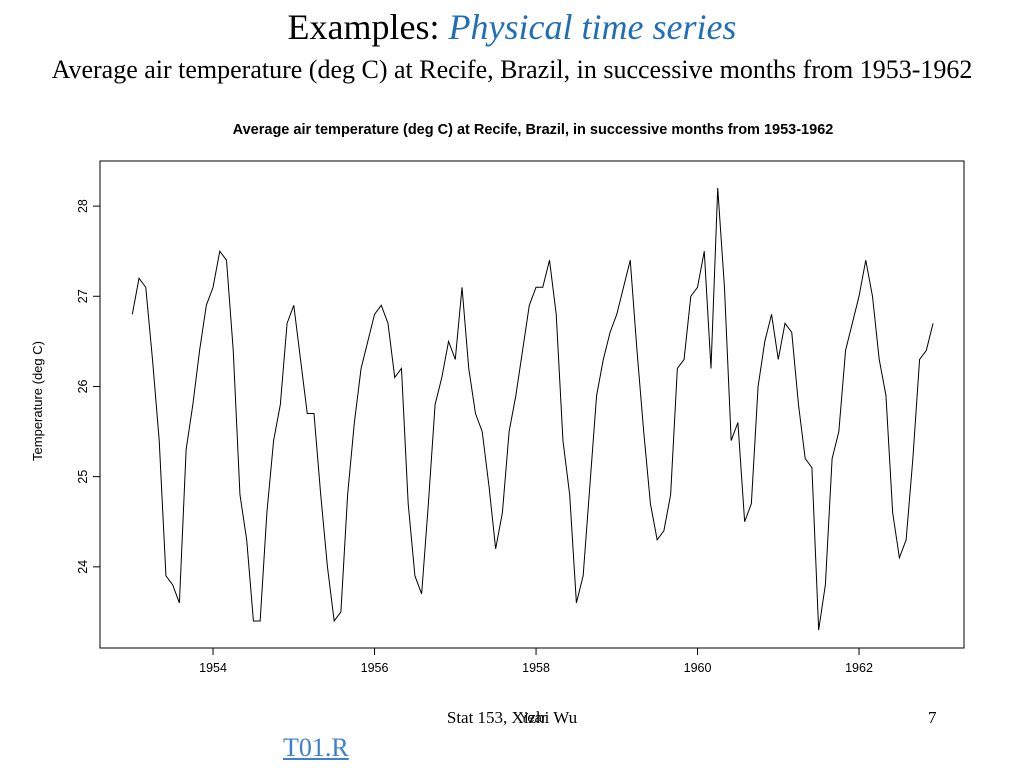  Describe the element at coordinates (316, 747) in the screenshot. I see `t01r-script-link: T01.R` at that location.